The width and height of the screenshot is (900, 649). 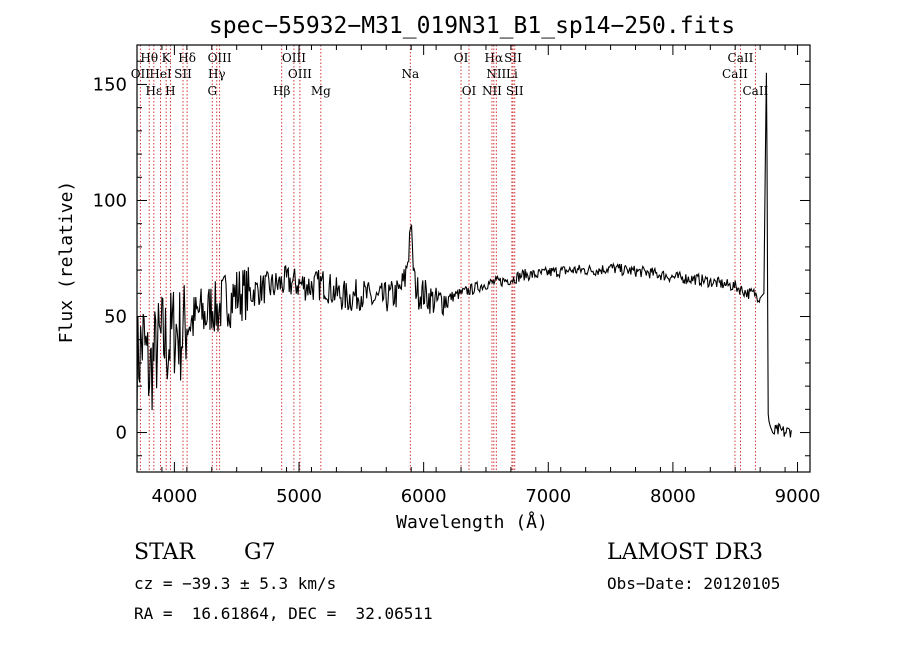 I want to click on obs-date: Obs−Date: 20120105, so click(x=694, y=583).